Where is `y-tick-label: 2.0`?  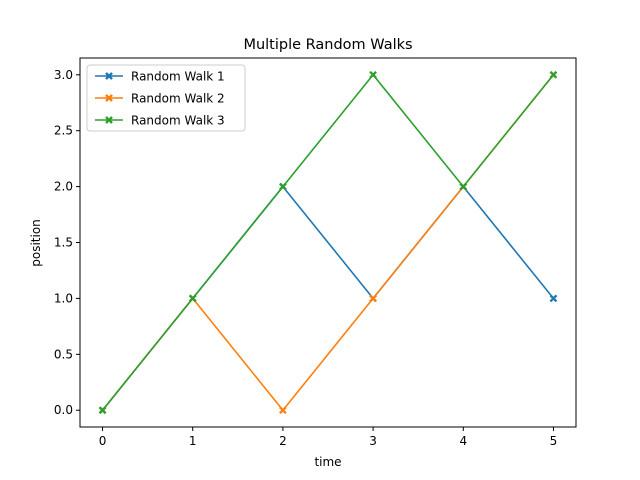
y-tick-label: 2.0 is located at coordinates (63, 187).